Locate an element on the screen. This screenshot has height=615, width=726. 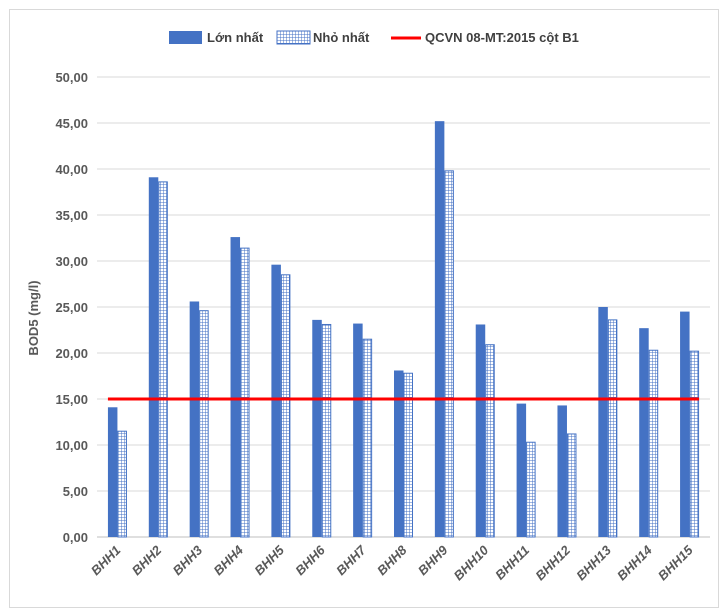
x-tick-label: BHH11 is located at coordinates (512, 563).